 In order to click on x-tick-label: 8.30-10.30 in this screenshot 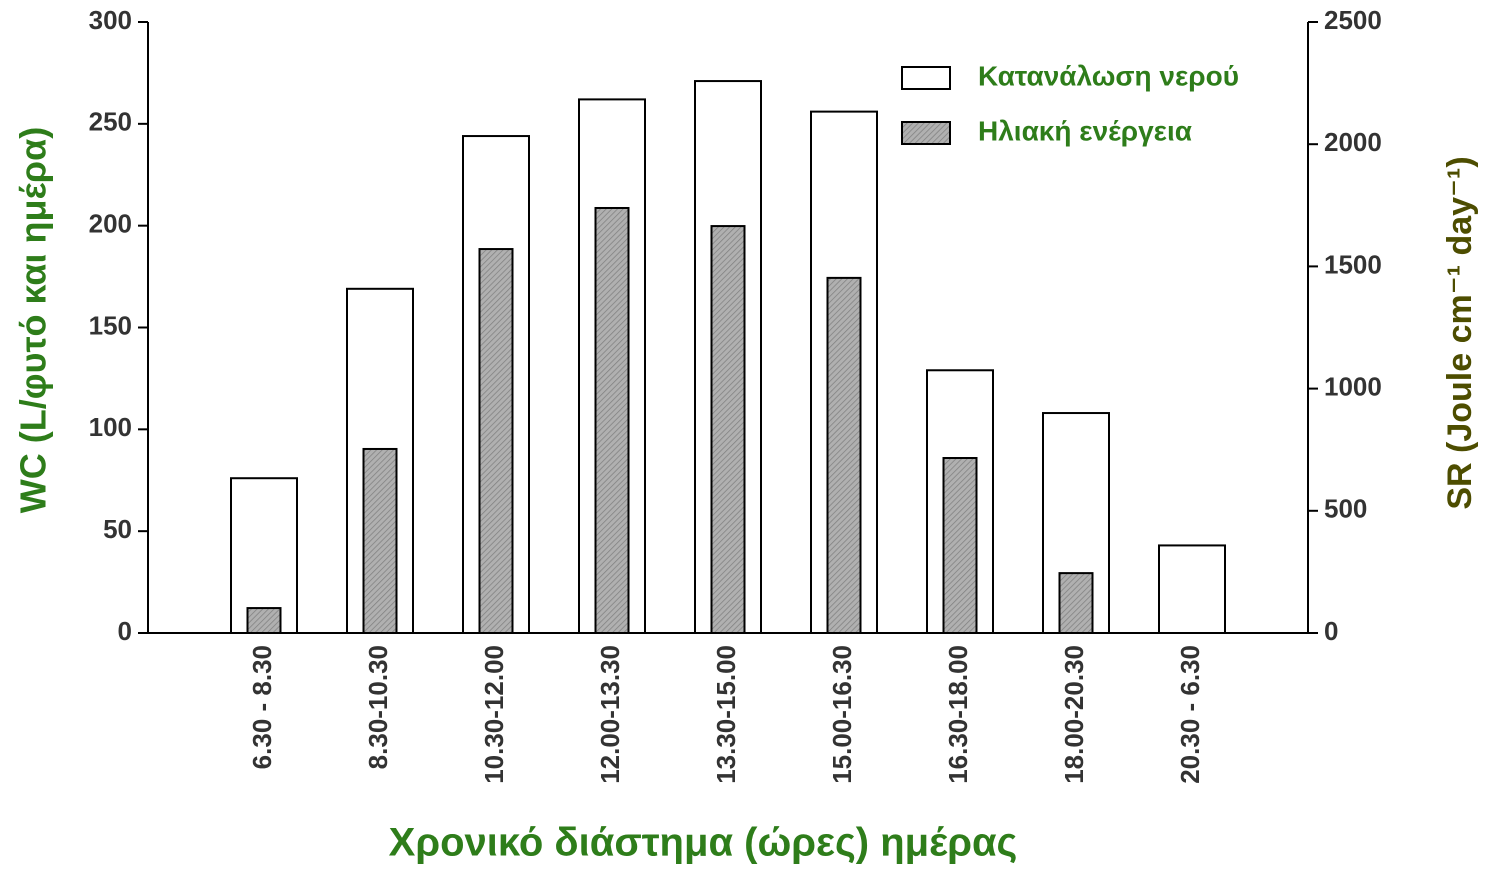, I will do `click(378, 707)`.